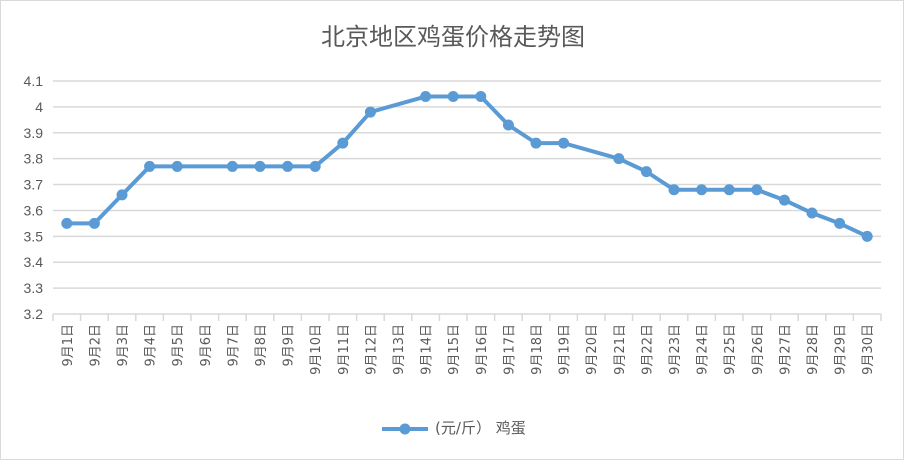  What do you see at coordinates (34, 314) in the screenshot?
I see `y-tick-label: 3.2` at bounding box center [34, 314].